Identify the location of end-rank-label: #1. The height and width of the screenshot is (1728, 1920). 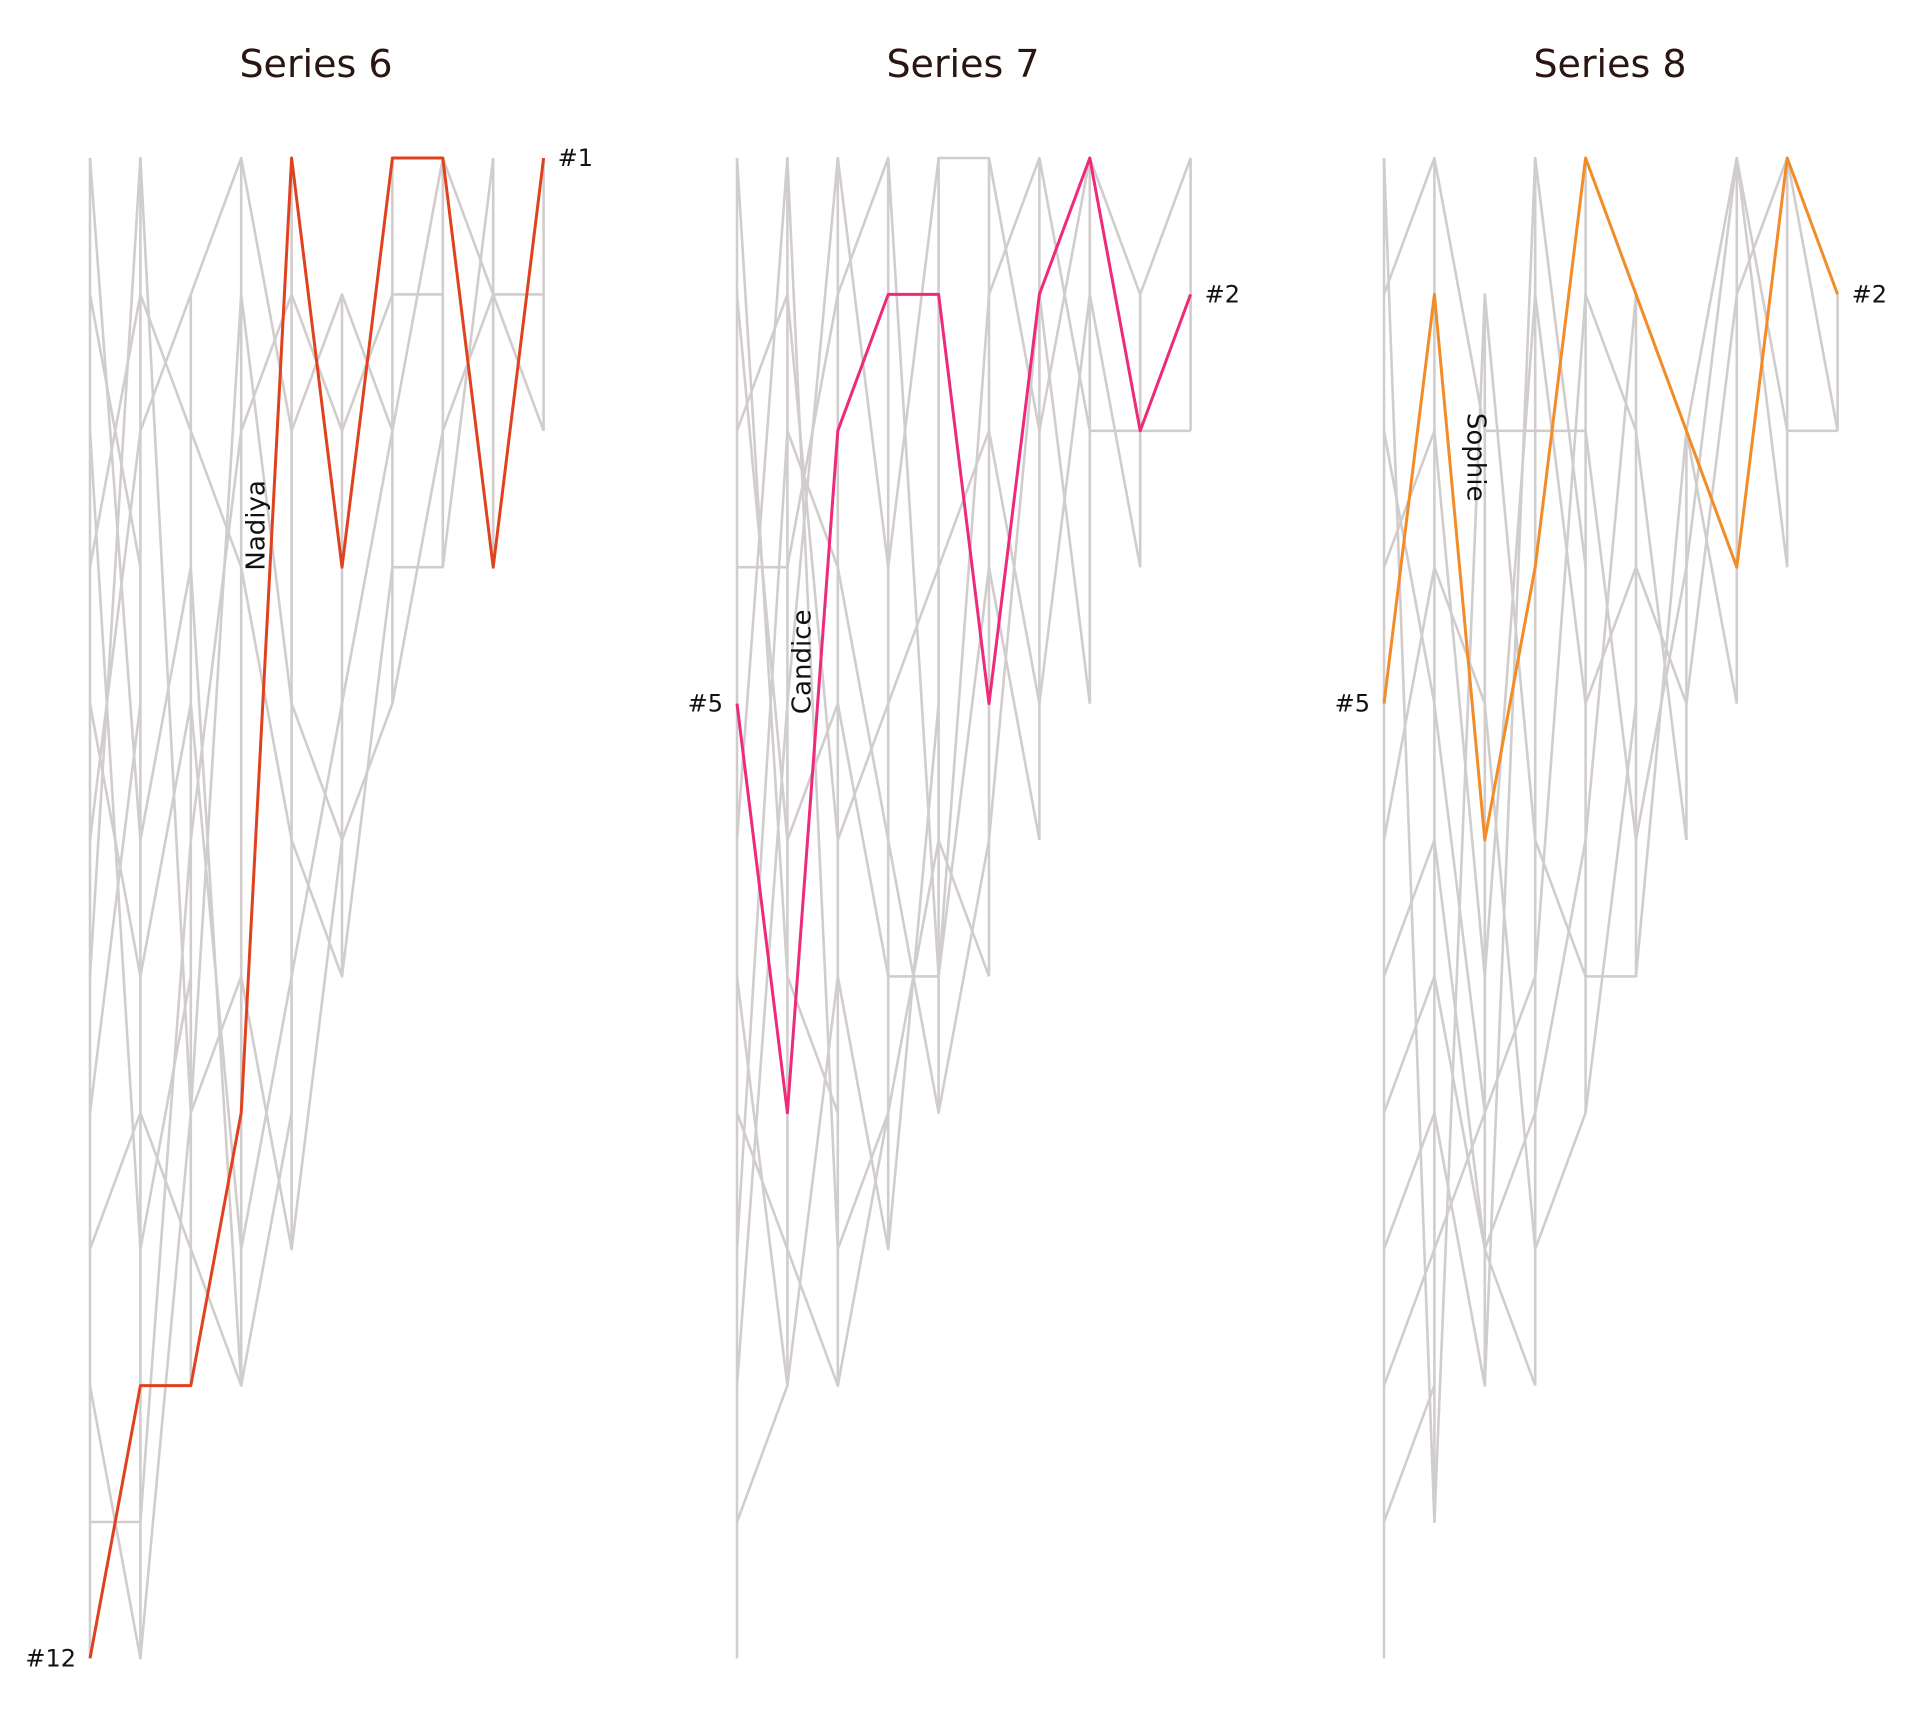
(575, 158).